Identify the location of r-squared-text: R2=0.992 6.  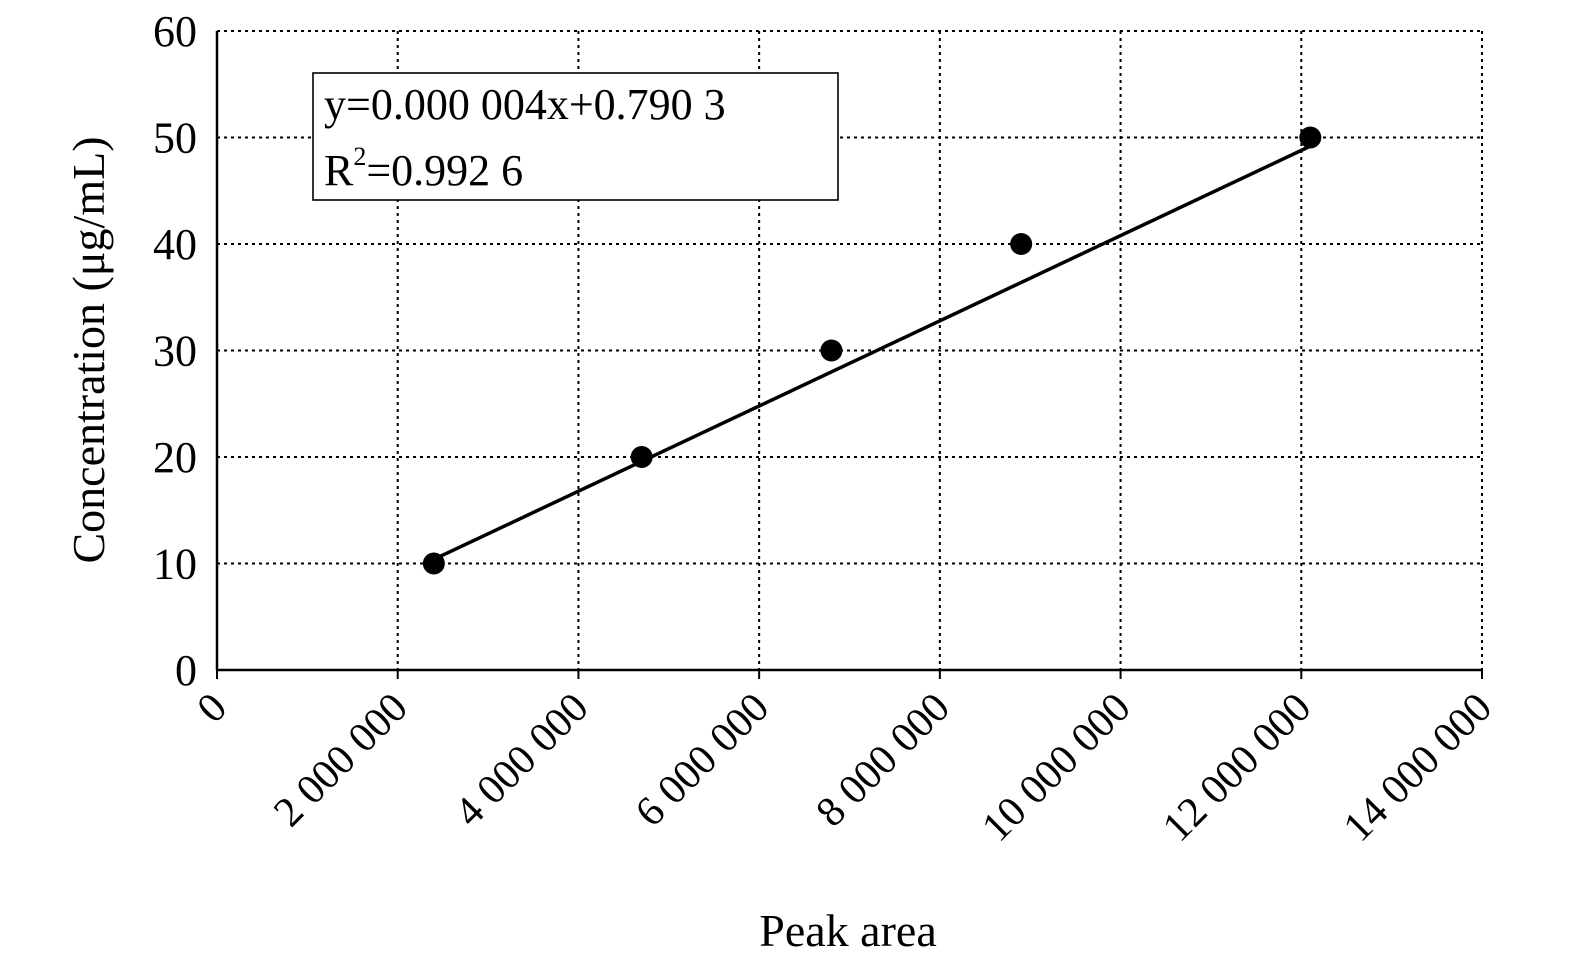
(423, 168).